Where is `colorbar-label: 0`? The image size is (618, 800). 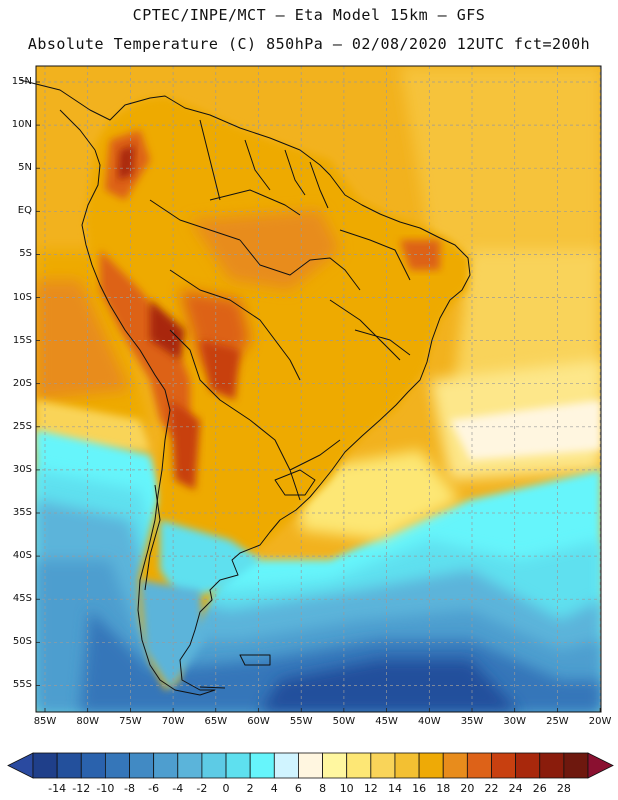 colorbar-label: 0 is located at coordinates (226, 788).